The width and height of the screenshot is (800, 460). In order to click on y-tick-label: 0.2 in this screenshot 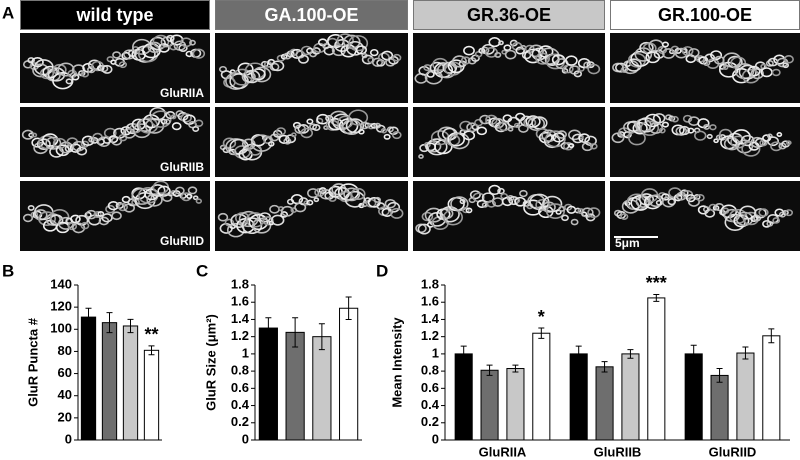, I will do `click(430, 421)`.